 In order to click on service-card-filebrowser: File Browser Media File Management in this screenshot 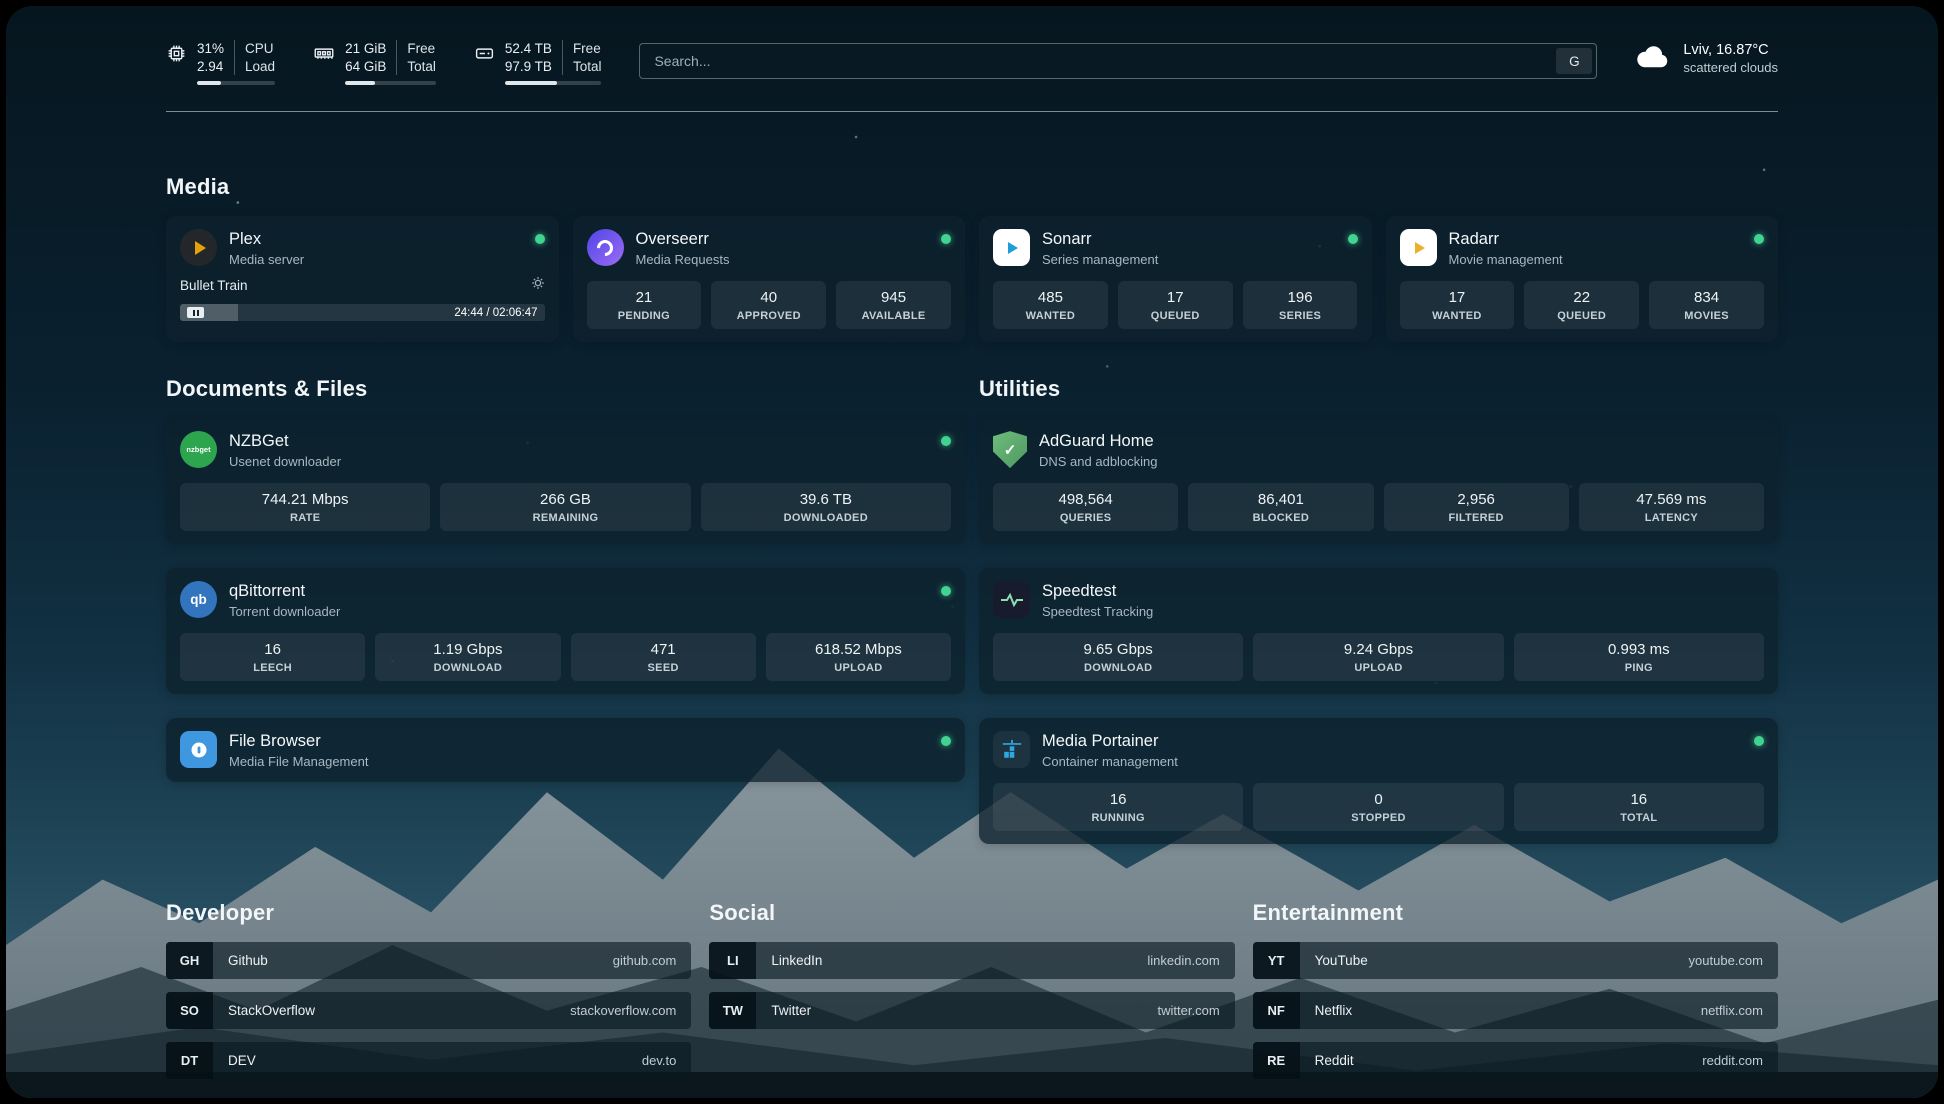, I will do `click(565, 750)`.